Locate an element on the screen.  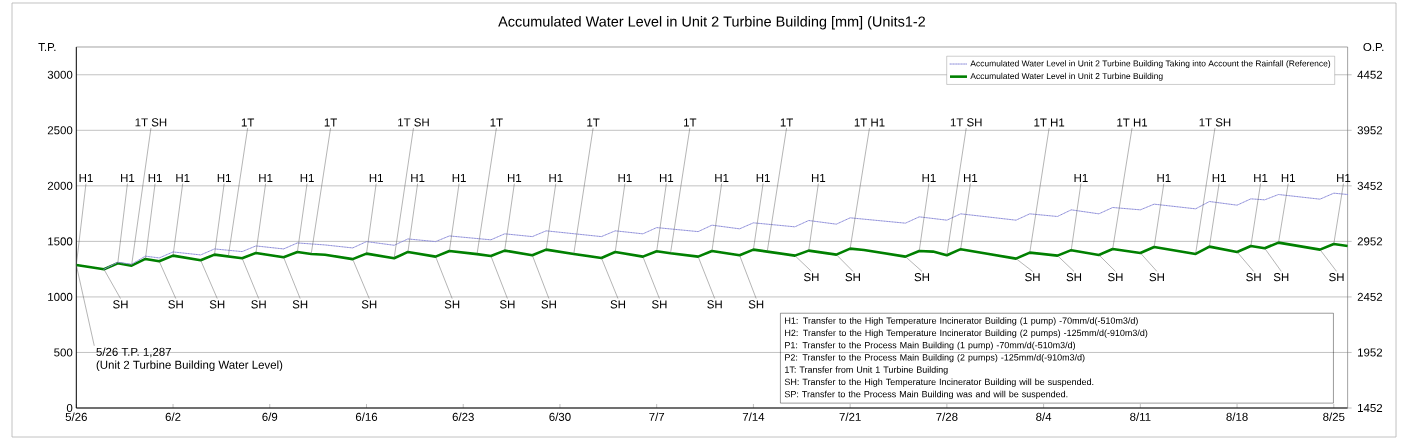
y2-tick-label: 2952 is located at coordinates (1370, 241).